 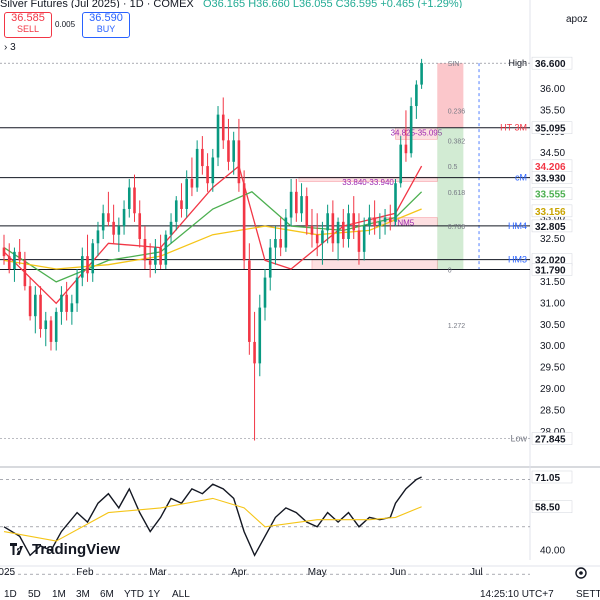 What do you see at coordinates (552, 325) in the screenshot?
I see `price-tick-label: 30.50` at bounding box center [552, 325].